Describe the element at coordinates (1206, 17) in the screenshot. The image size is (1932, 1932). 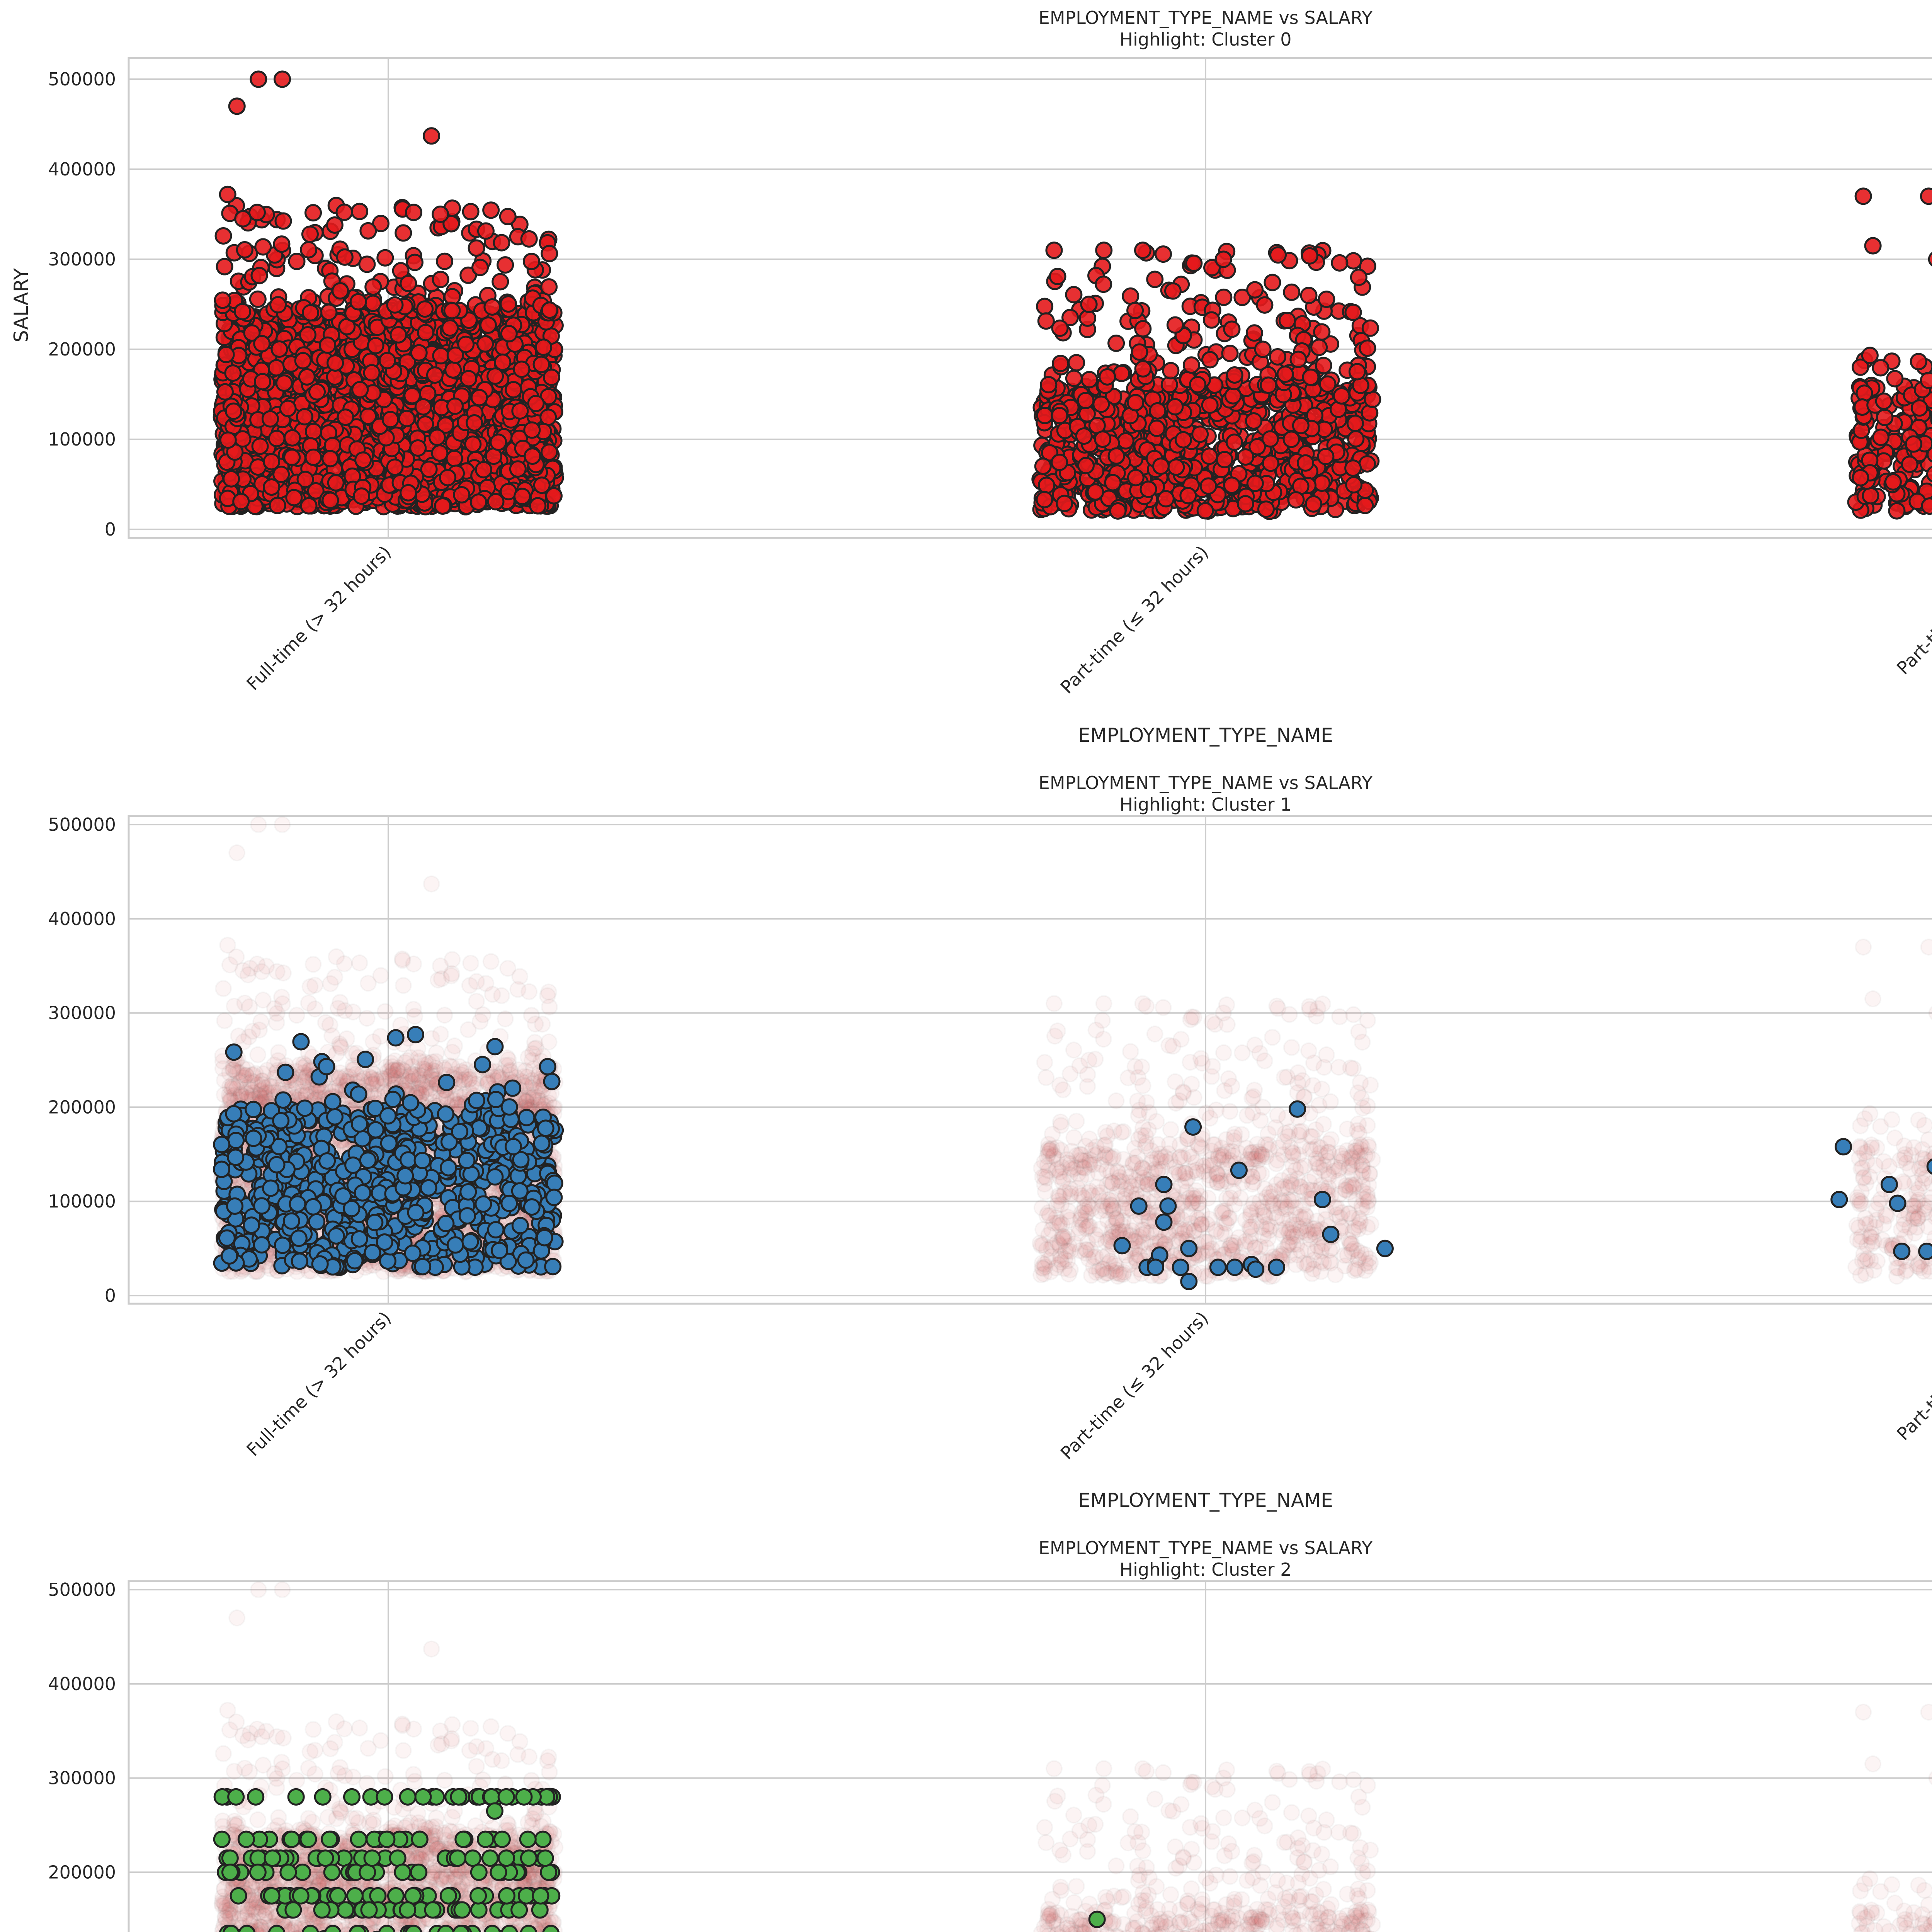
I see `subplot-title: EMPLOYMENT_TYPE_NAME vs SALARY` at that location.